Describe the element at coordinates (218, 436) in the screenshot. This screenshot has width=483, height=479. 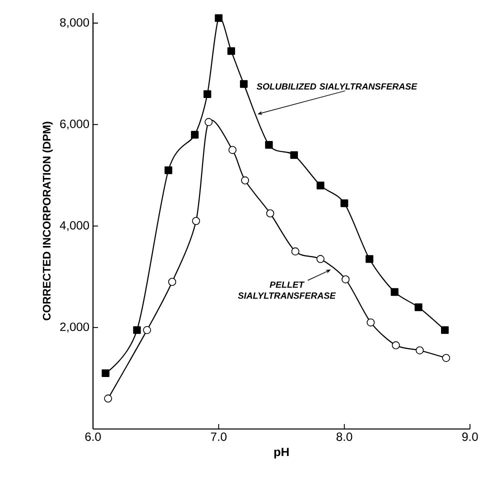
I see `x-tick-label: 7.0` at that location.